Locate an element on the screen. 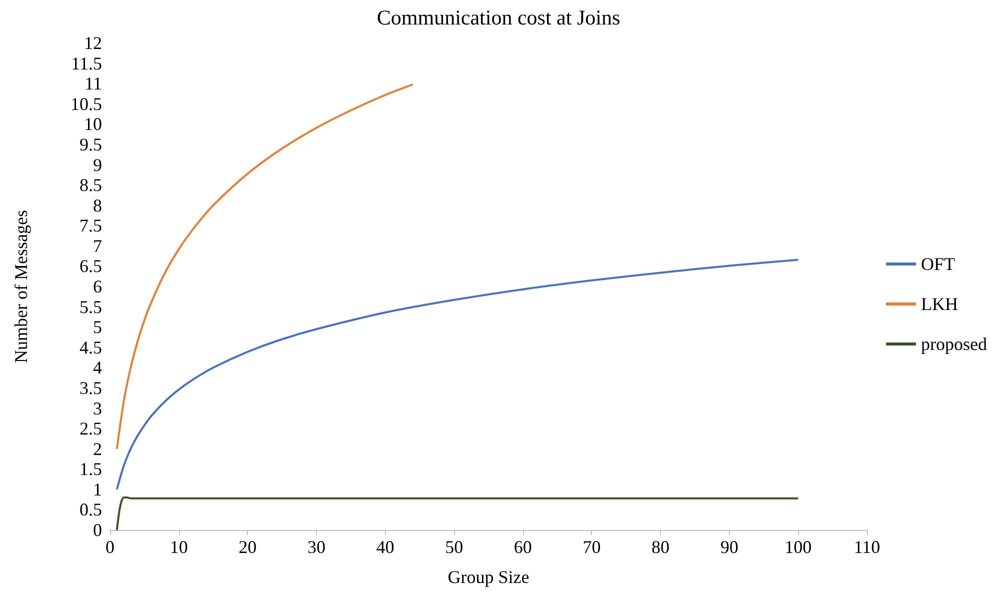 The width and height of the screenshot is (997, 608). x-tick-label: 110 is located at coordinates (867, 547).